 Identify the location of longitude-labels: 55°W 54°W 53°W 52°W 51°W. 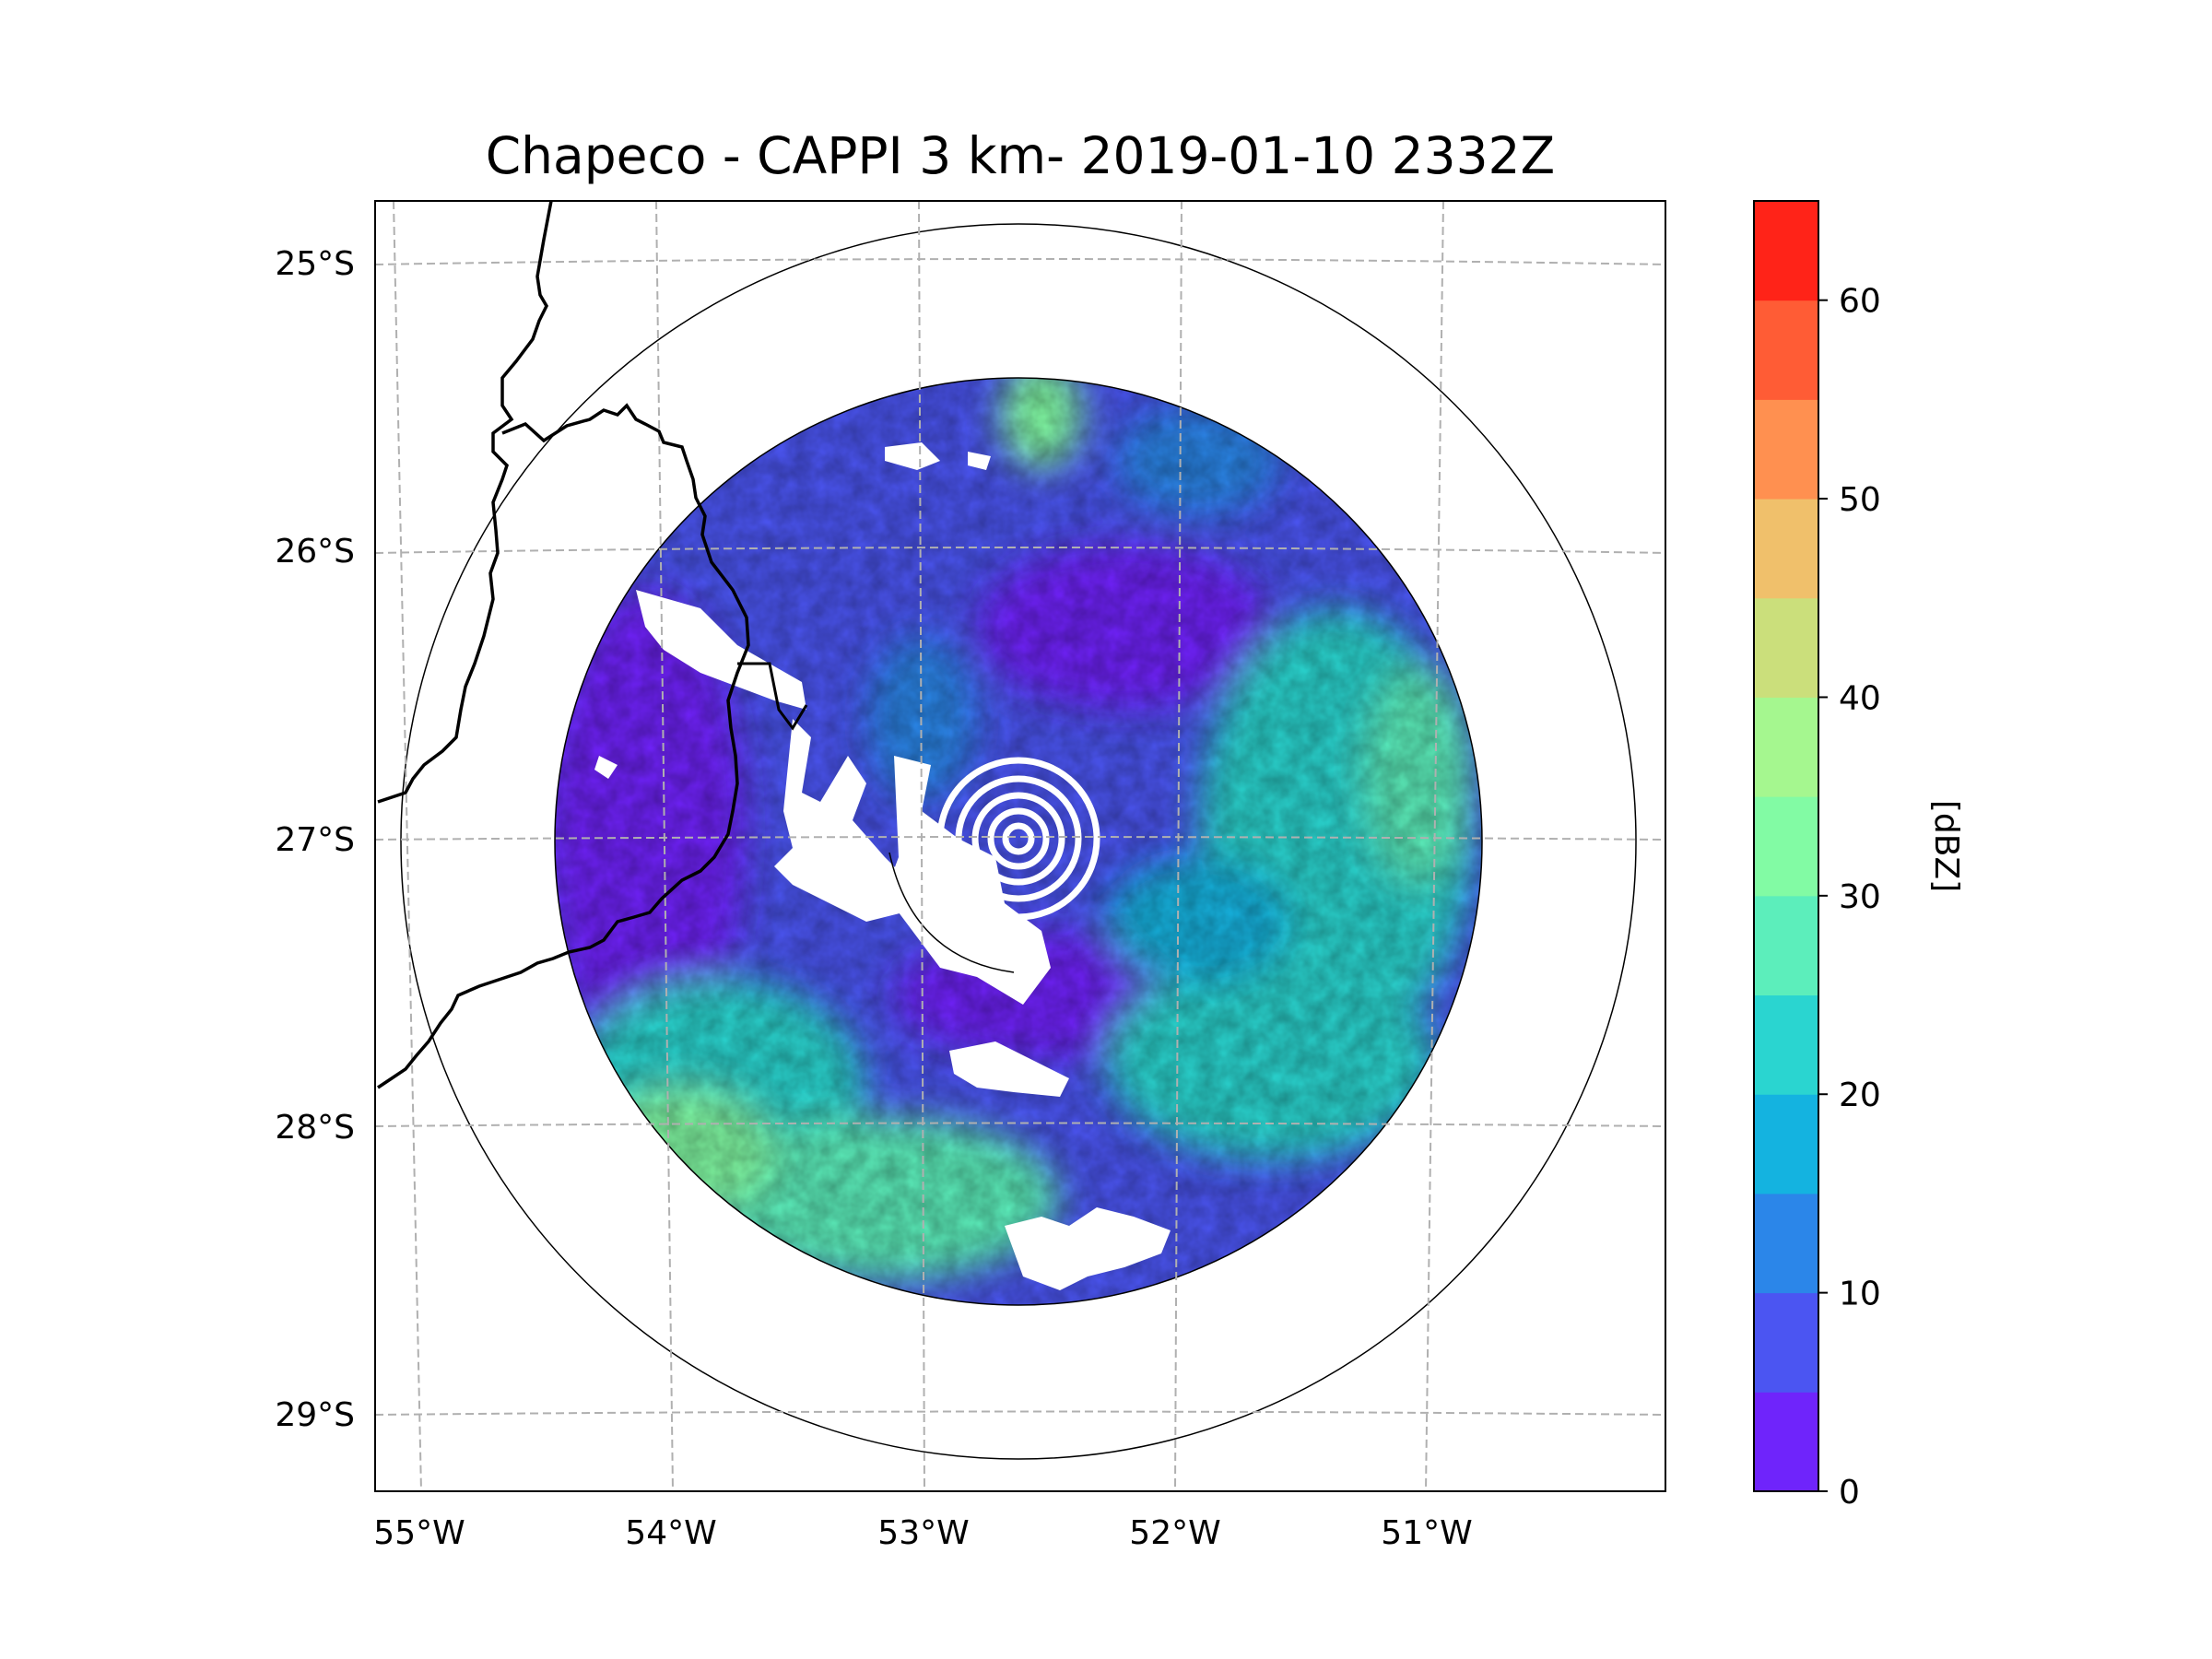
(922, 1533).